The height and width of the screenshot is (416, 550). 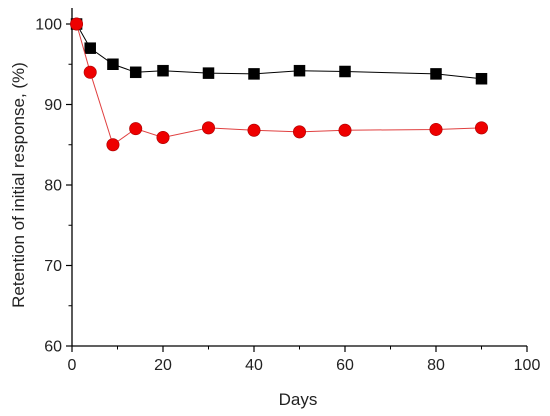 I want to click on x-tick-label: 40, so click(x=254, y=365).